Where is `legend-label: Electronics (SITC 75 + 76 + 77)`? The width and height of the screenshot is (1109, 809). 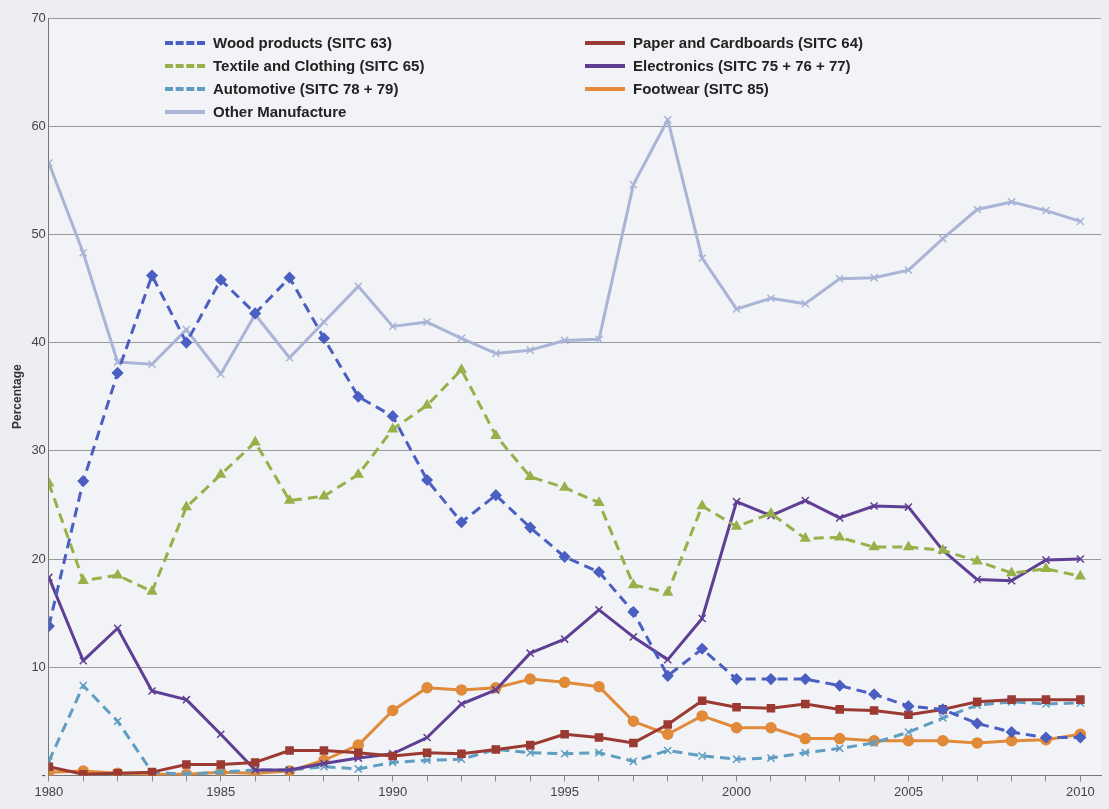
legend-label: Electronics (SITC 75 + 76 + 77) is located at coordinates (742, 65).